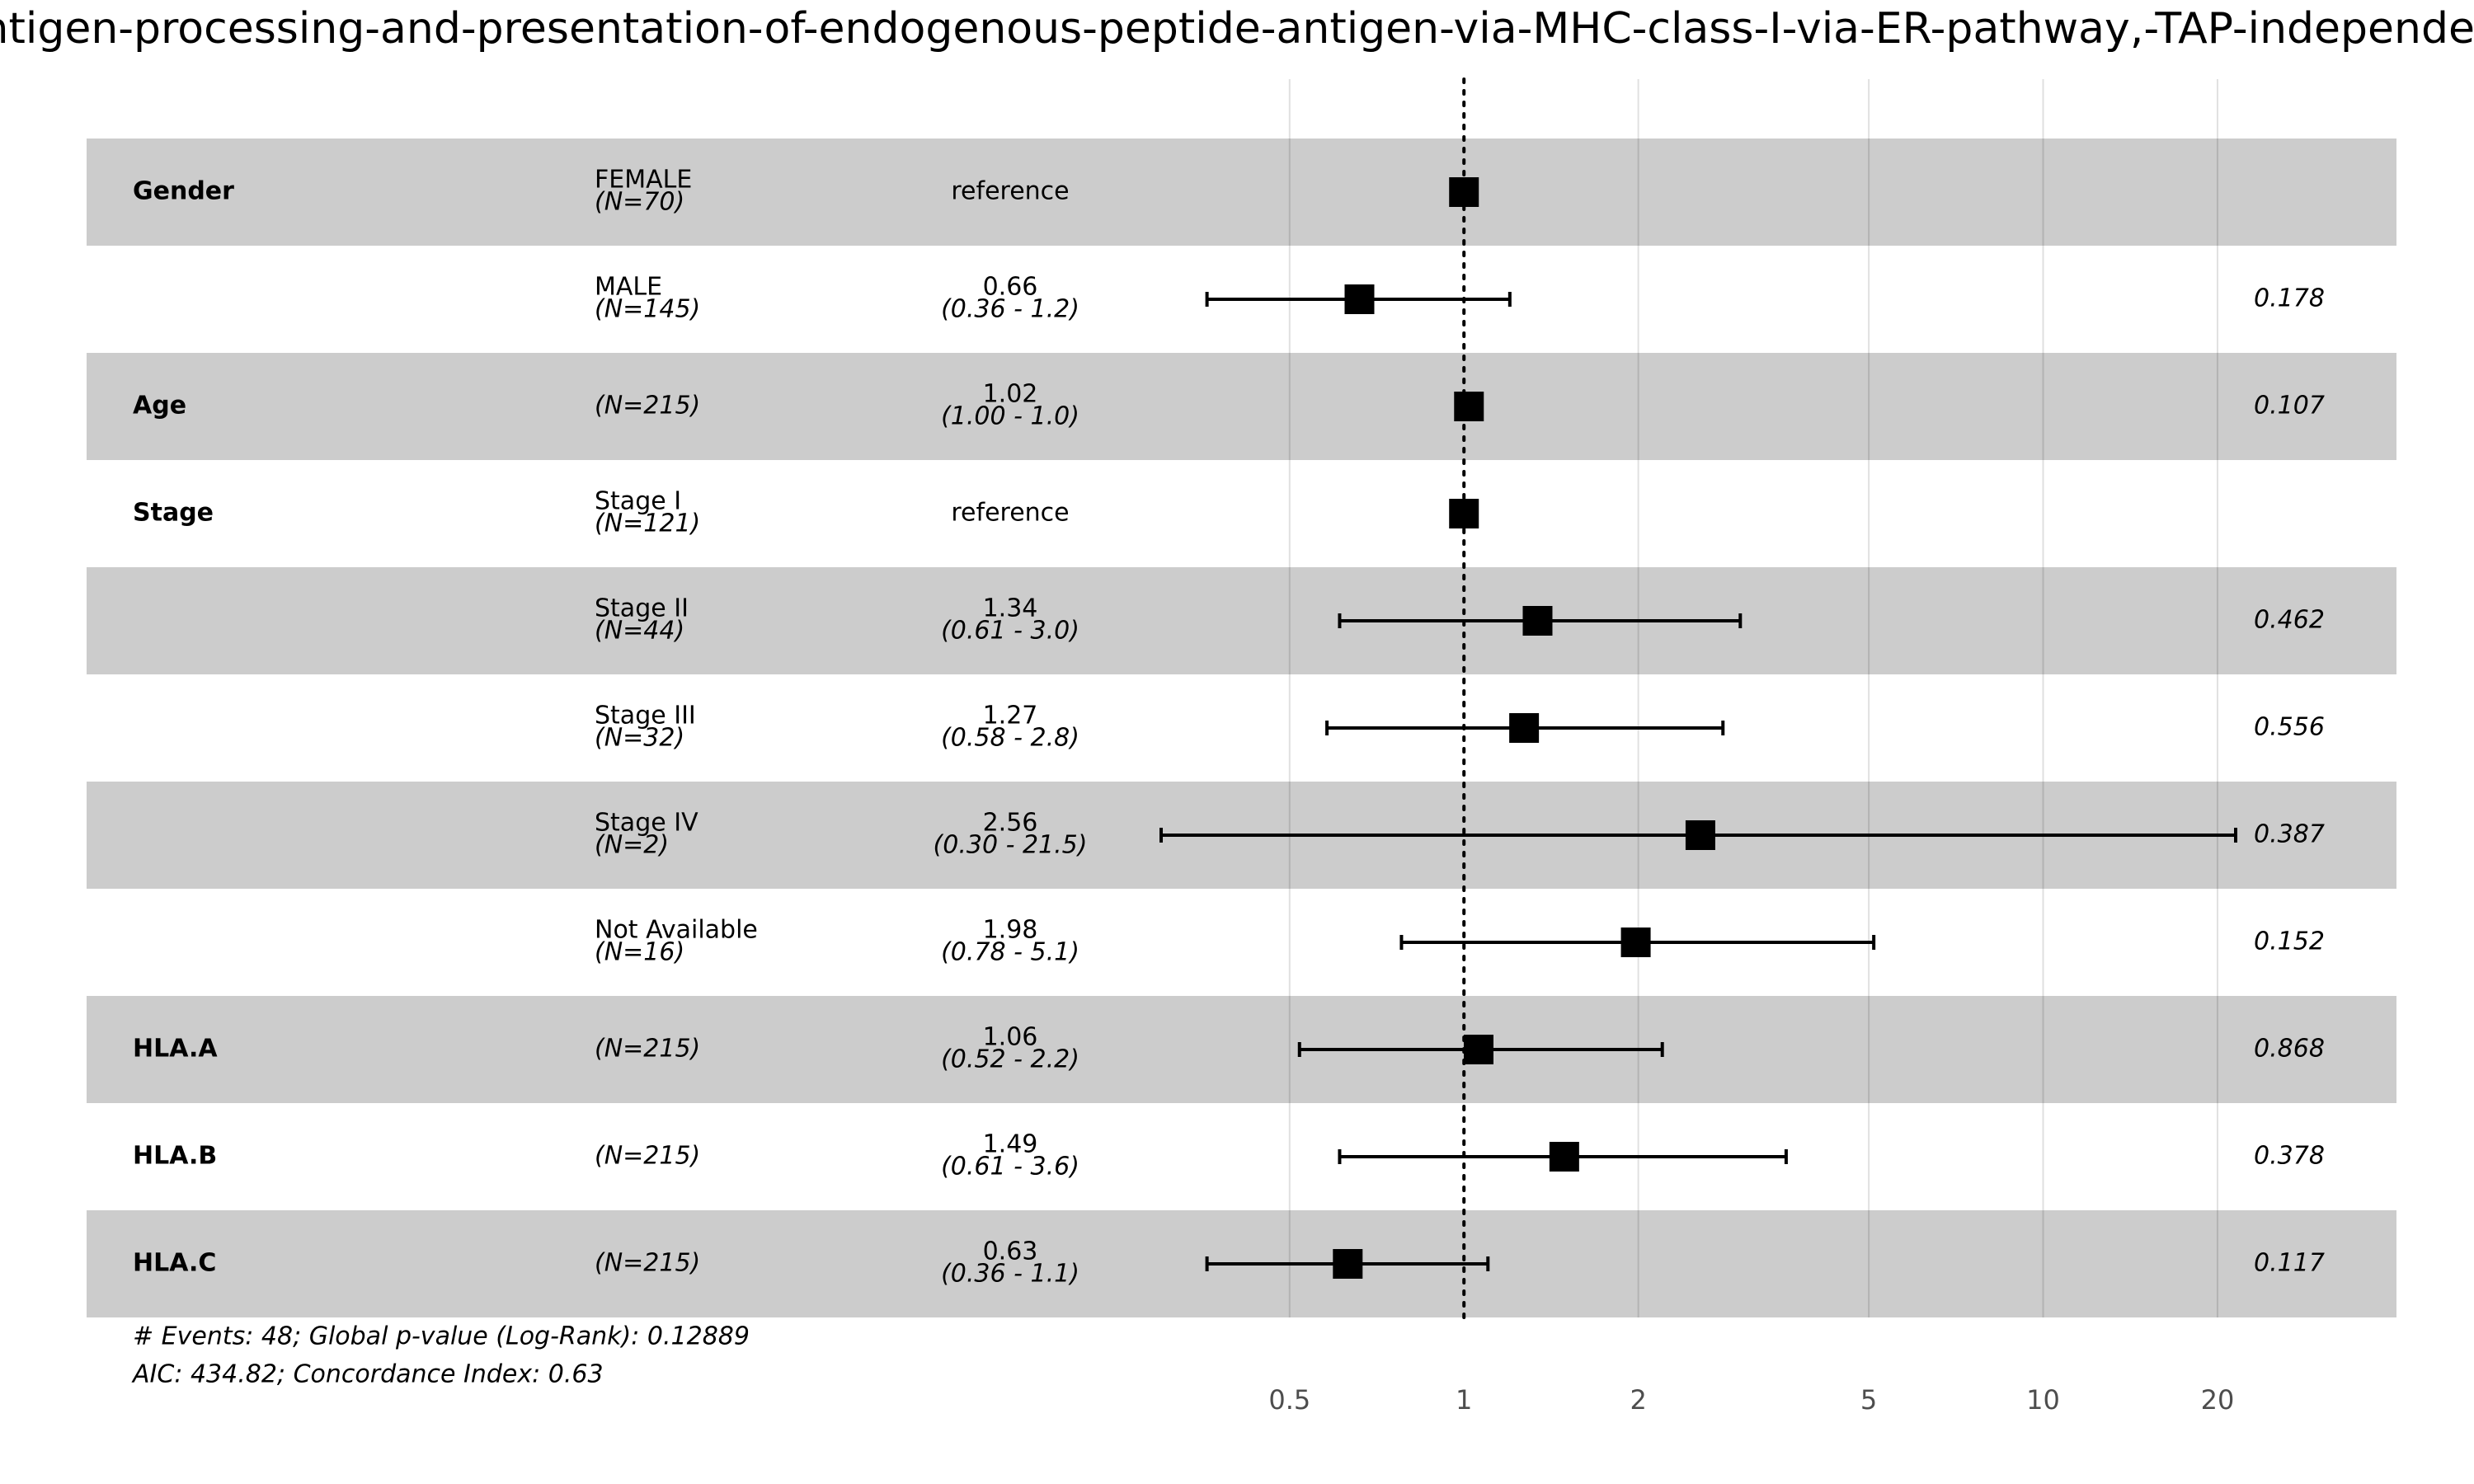 The image size is (2474, 1484). What do you see at coordinates (174, 1263) in the screenshot?
I see `group-label: HLA.C` at bounding box center [174, 1263].